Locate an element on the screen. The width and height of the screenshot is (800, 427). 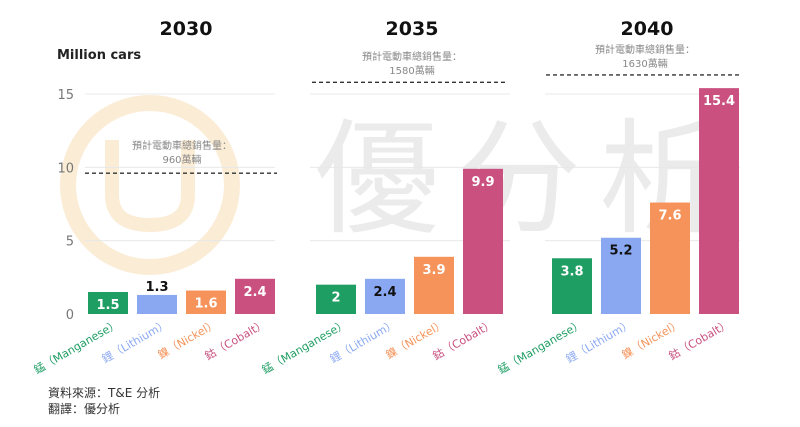
data-label: 1.5 is located at coordinates (107, 305).